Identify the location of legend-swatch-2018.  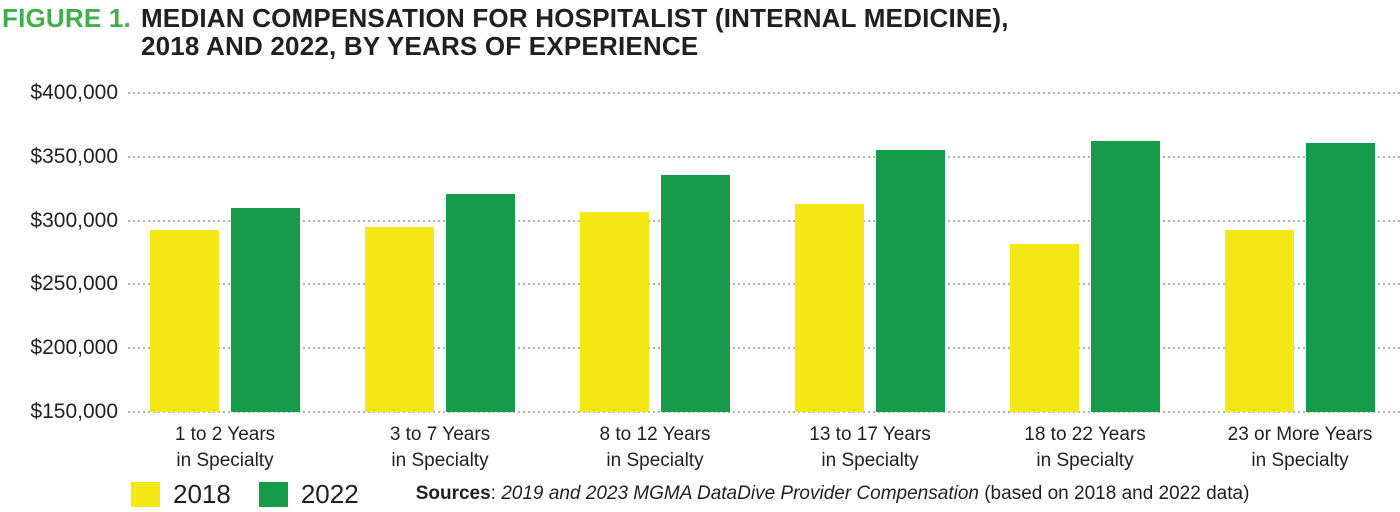
(145, 494).